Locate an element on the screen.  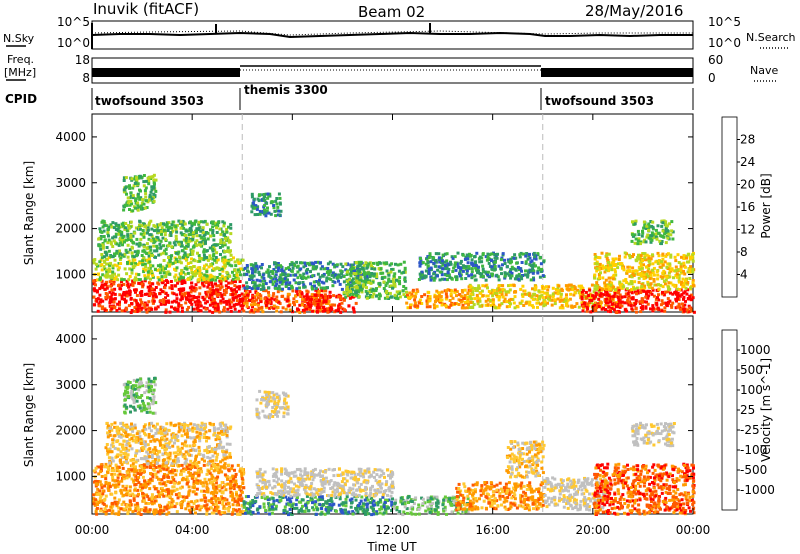
nsky-tick-high: 10^5 is located at coordinates (73, 22).